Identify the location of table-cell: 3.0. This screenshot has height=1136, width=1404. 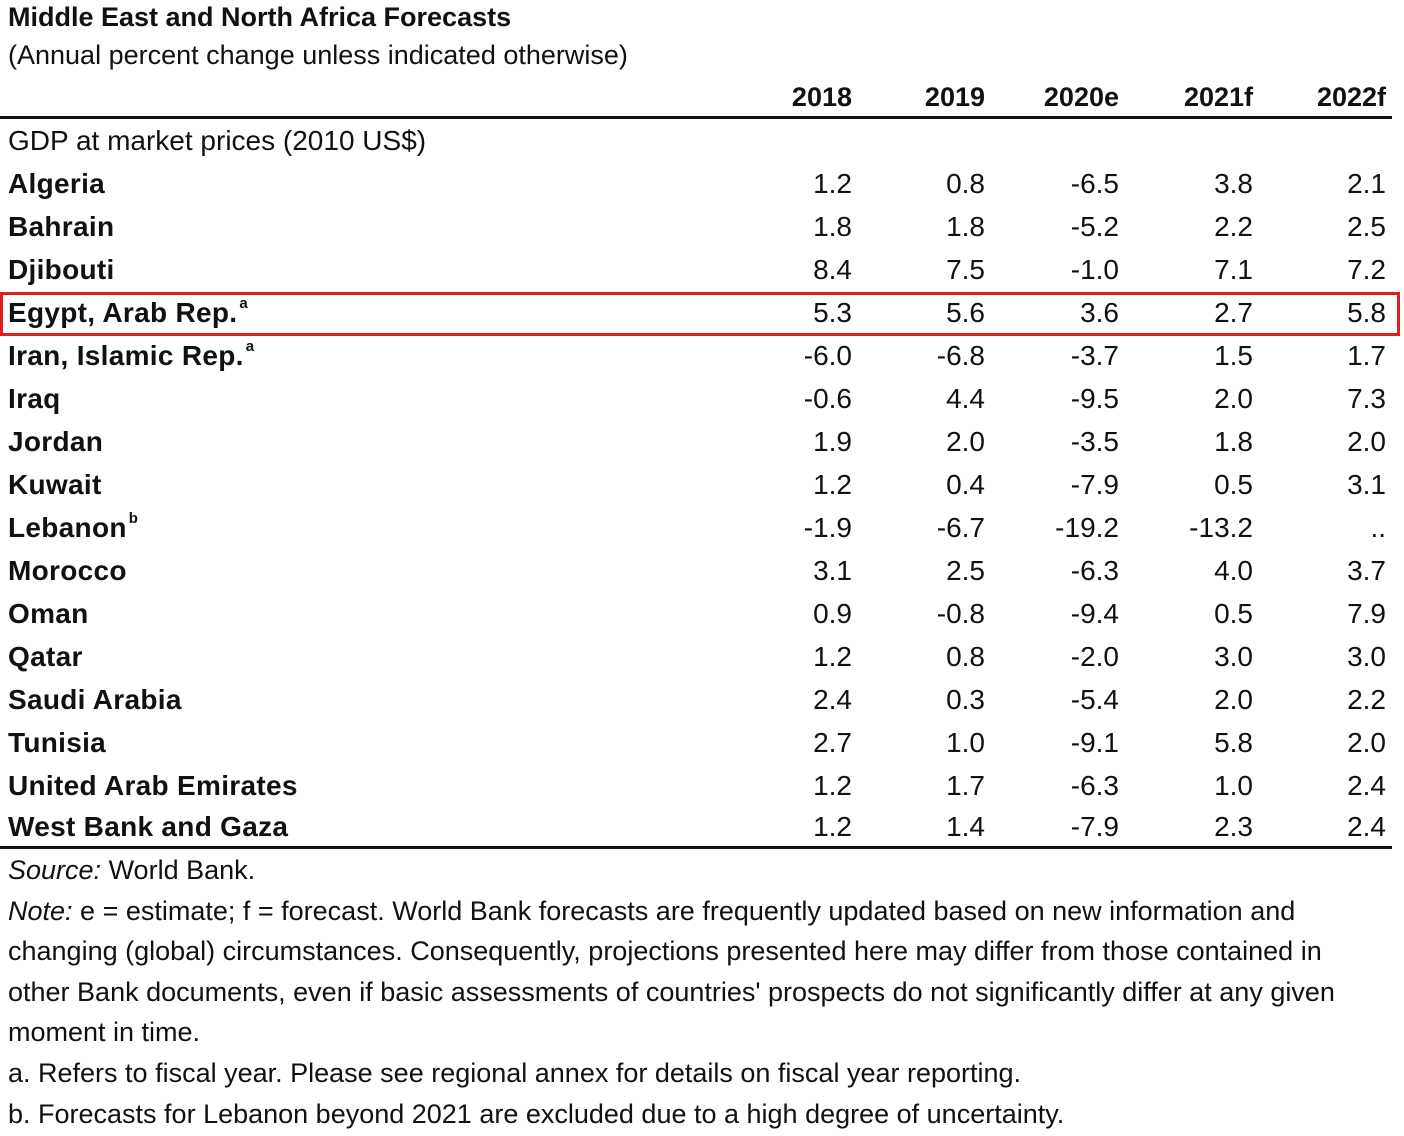
(1366, 656).